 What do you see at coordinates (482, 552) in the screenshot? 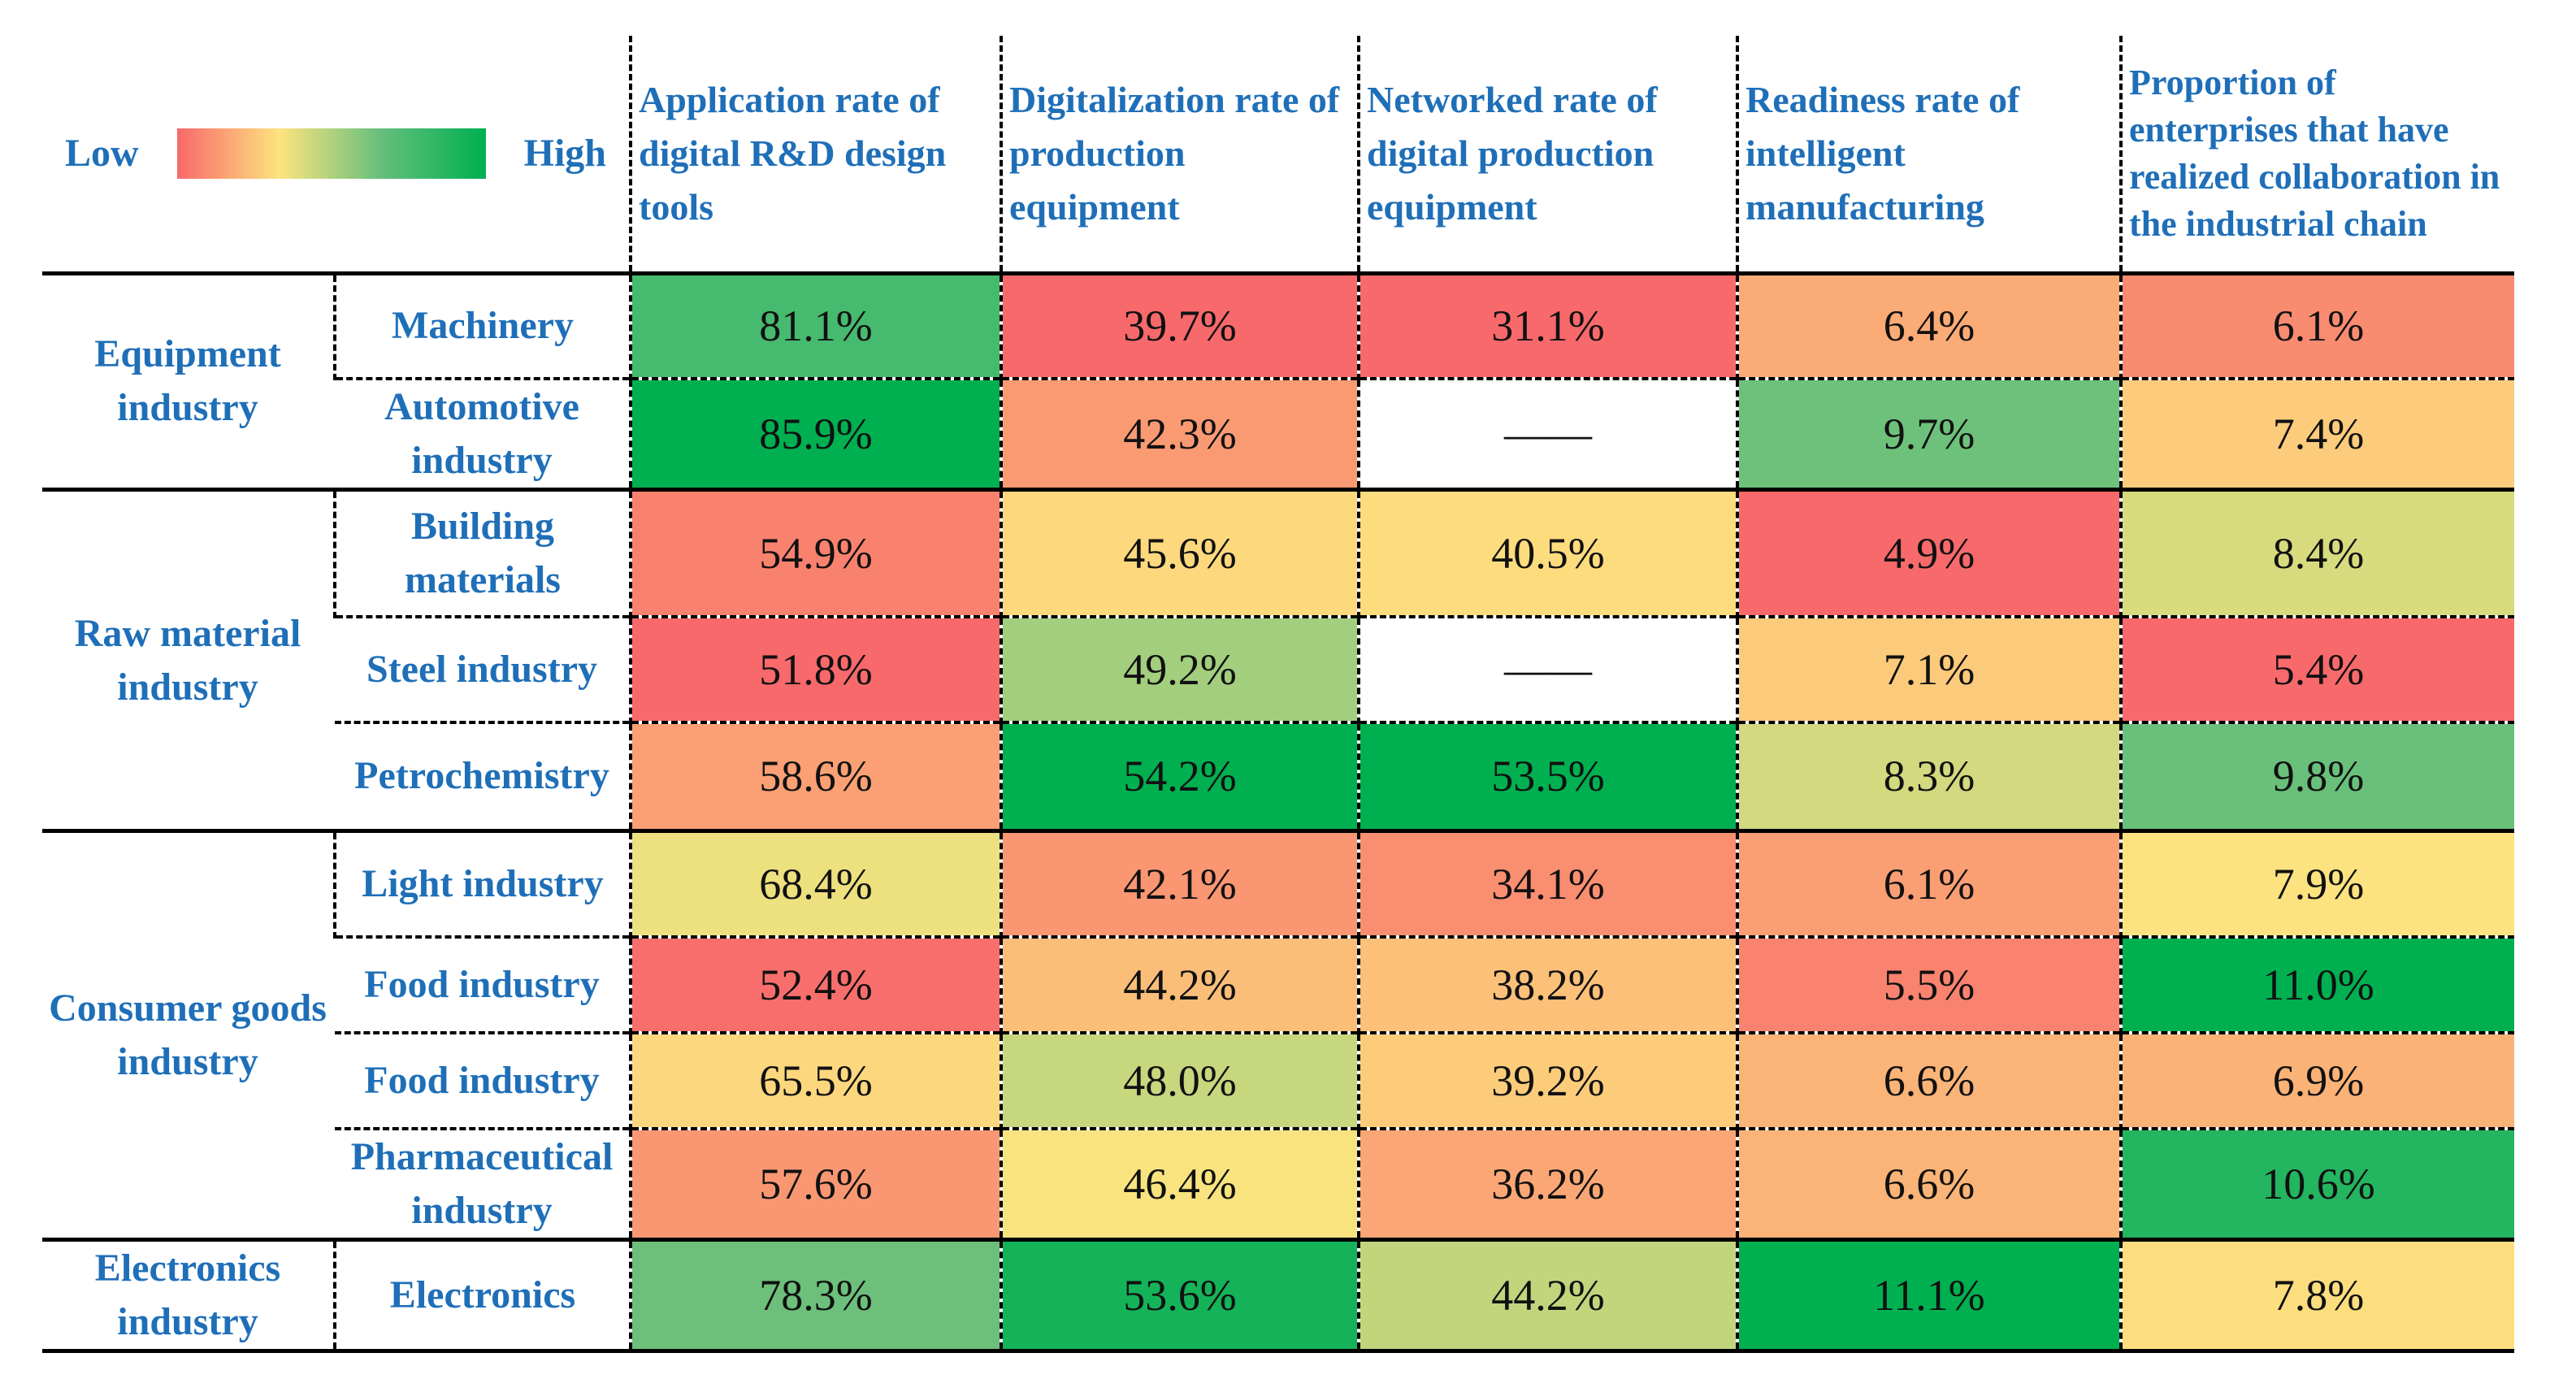
I see `subsector-label: Building materials` at bounding box center [482, 552].